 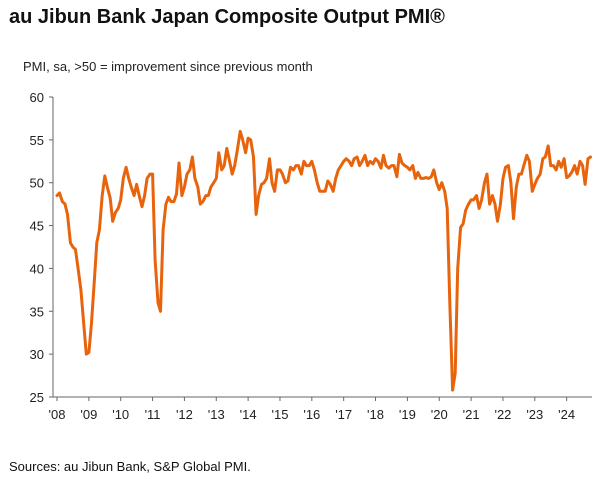 What do you see at coordinates (471, 414) in the screenshot?
I see `x-tick-label: '21` at bounding box center [471, 414].